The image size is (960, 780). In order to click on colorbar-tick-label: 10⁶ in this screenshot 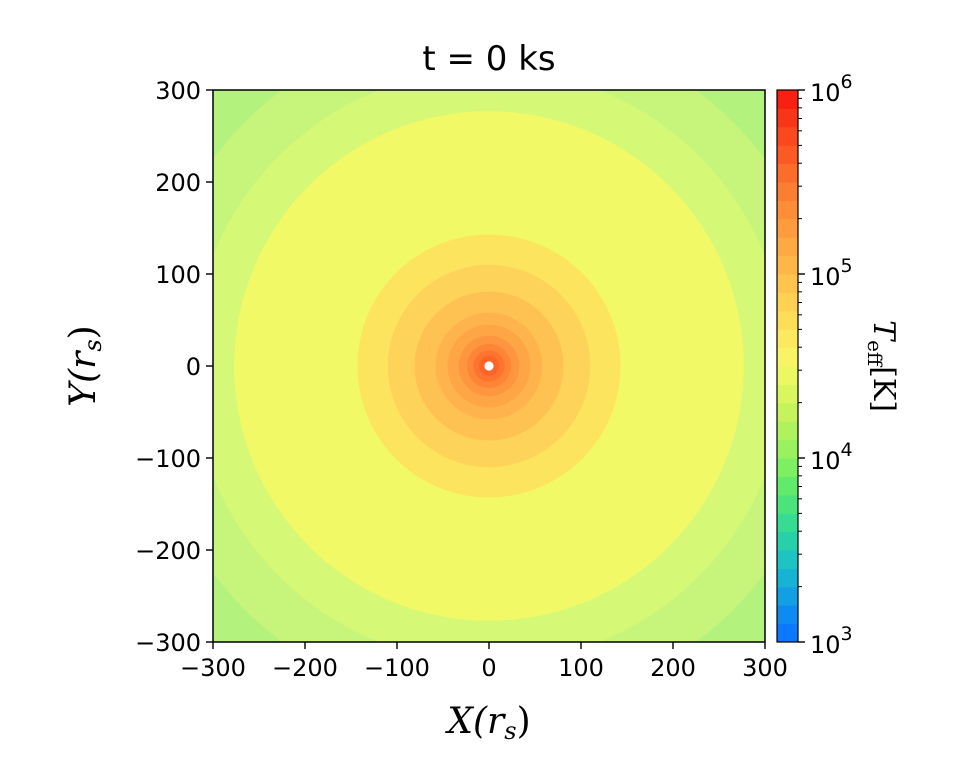, I will do `click(831, 89)`.